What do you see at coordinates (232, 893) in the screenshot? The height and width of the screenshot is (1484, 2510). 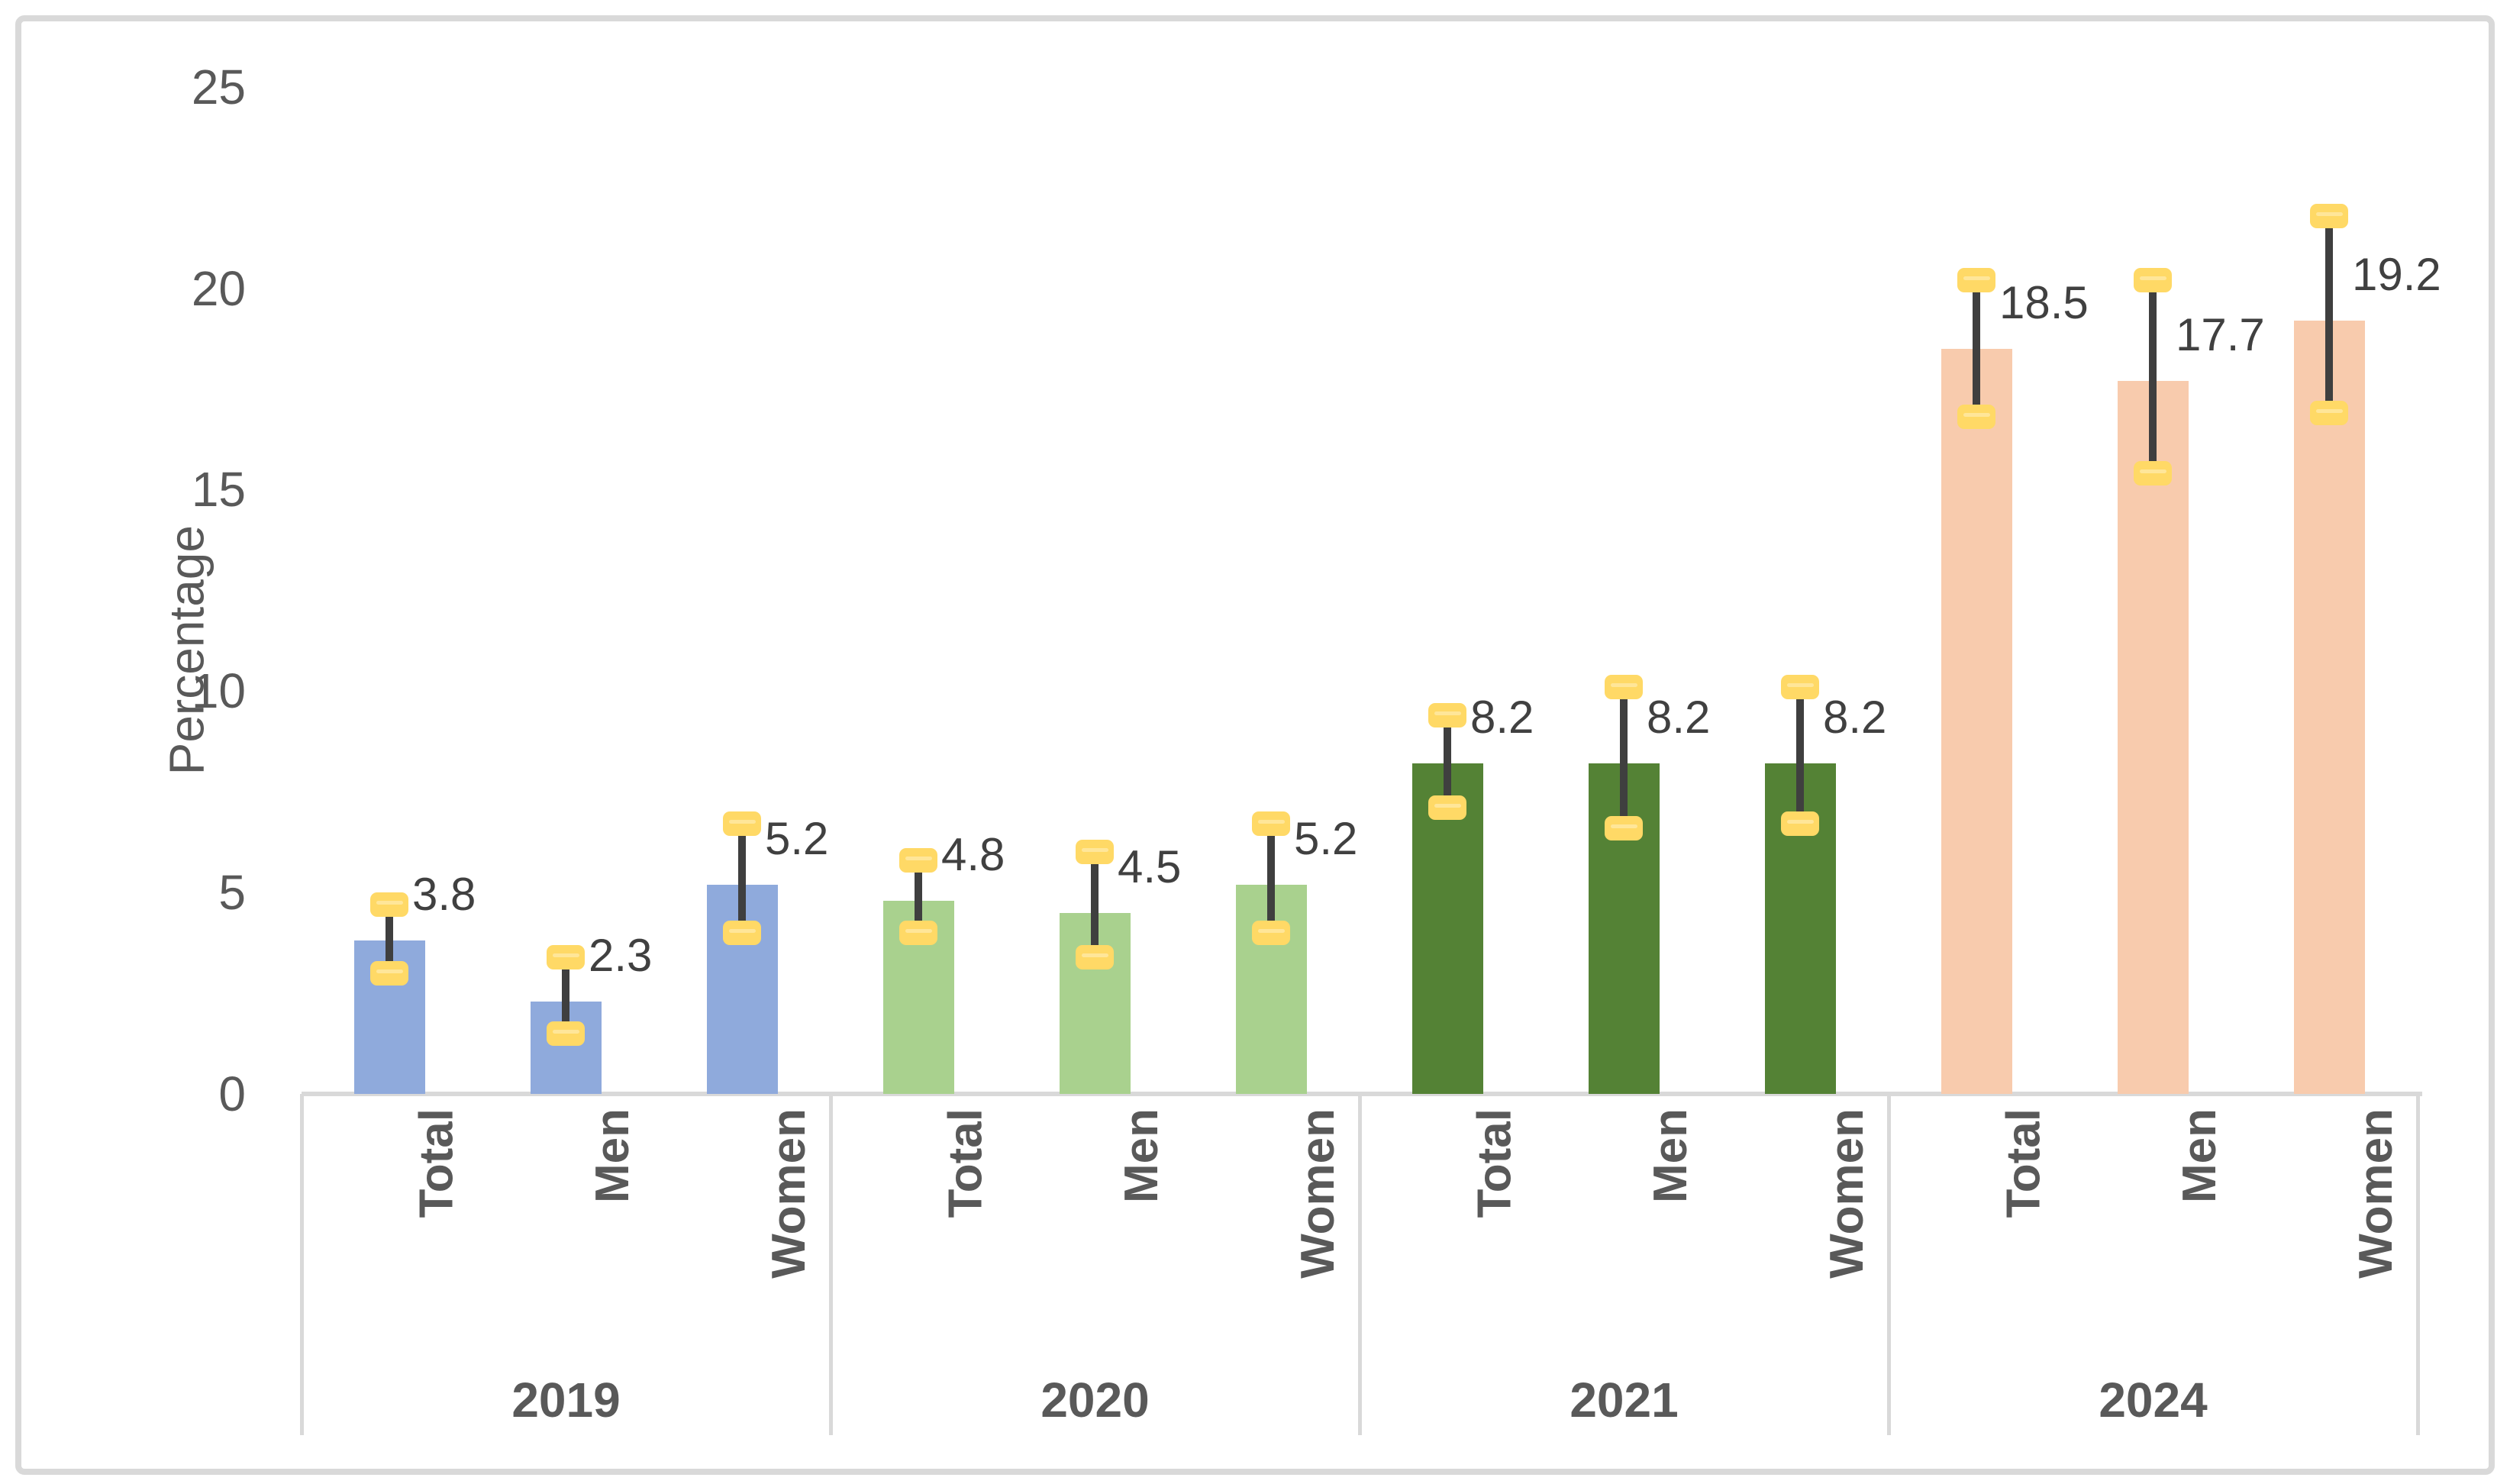 I see `y-axis-tick-label: 5` at bounding box center [232, 893].